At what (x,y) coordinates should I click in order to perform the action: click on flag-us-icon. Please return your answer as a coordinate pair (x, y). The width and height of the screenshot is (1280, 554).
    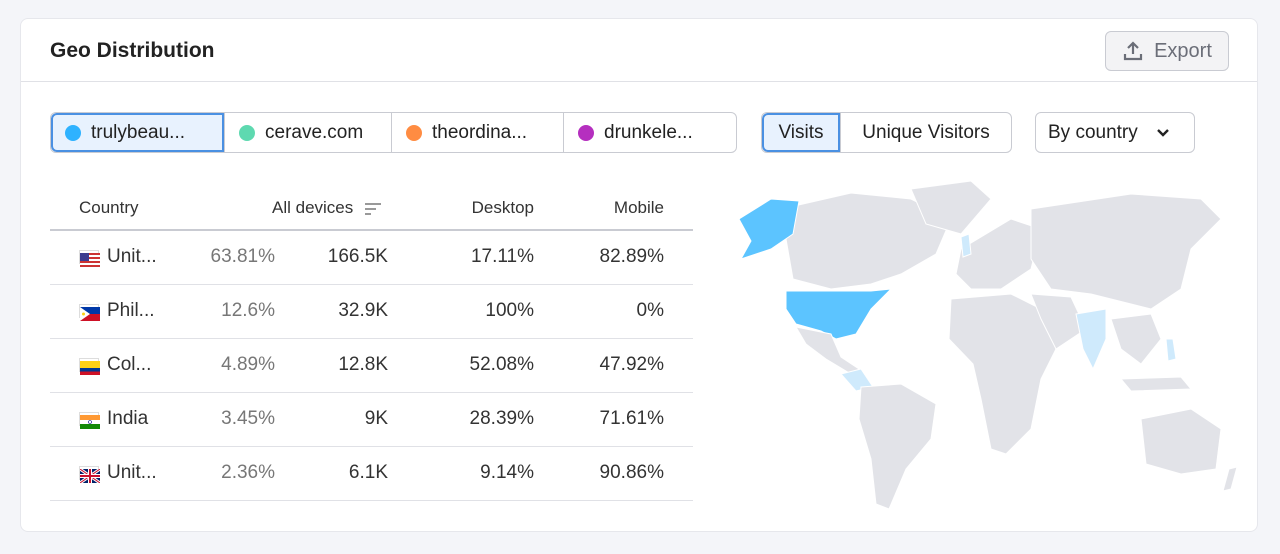
    Looking at the image, I should click on (89, 259).